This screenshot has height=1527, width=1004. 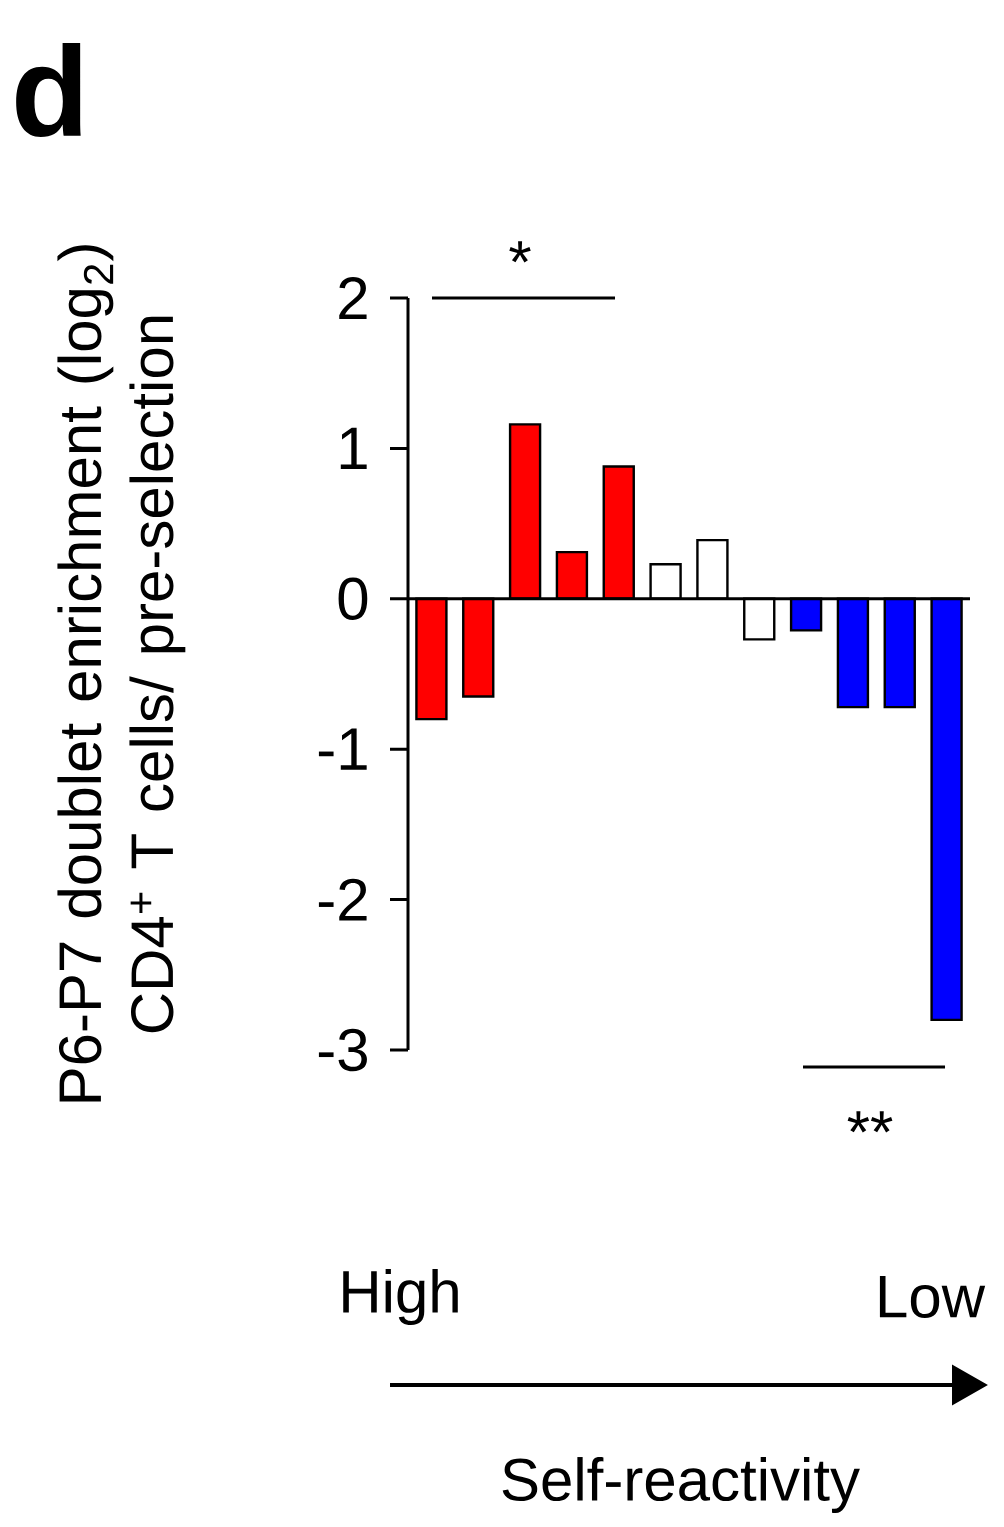 What do you see at coordinates (681, 1485) in the screenshot?
I see `text: Self-reactivity` at bounding box center [681, 1485].